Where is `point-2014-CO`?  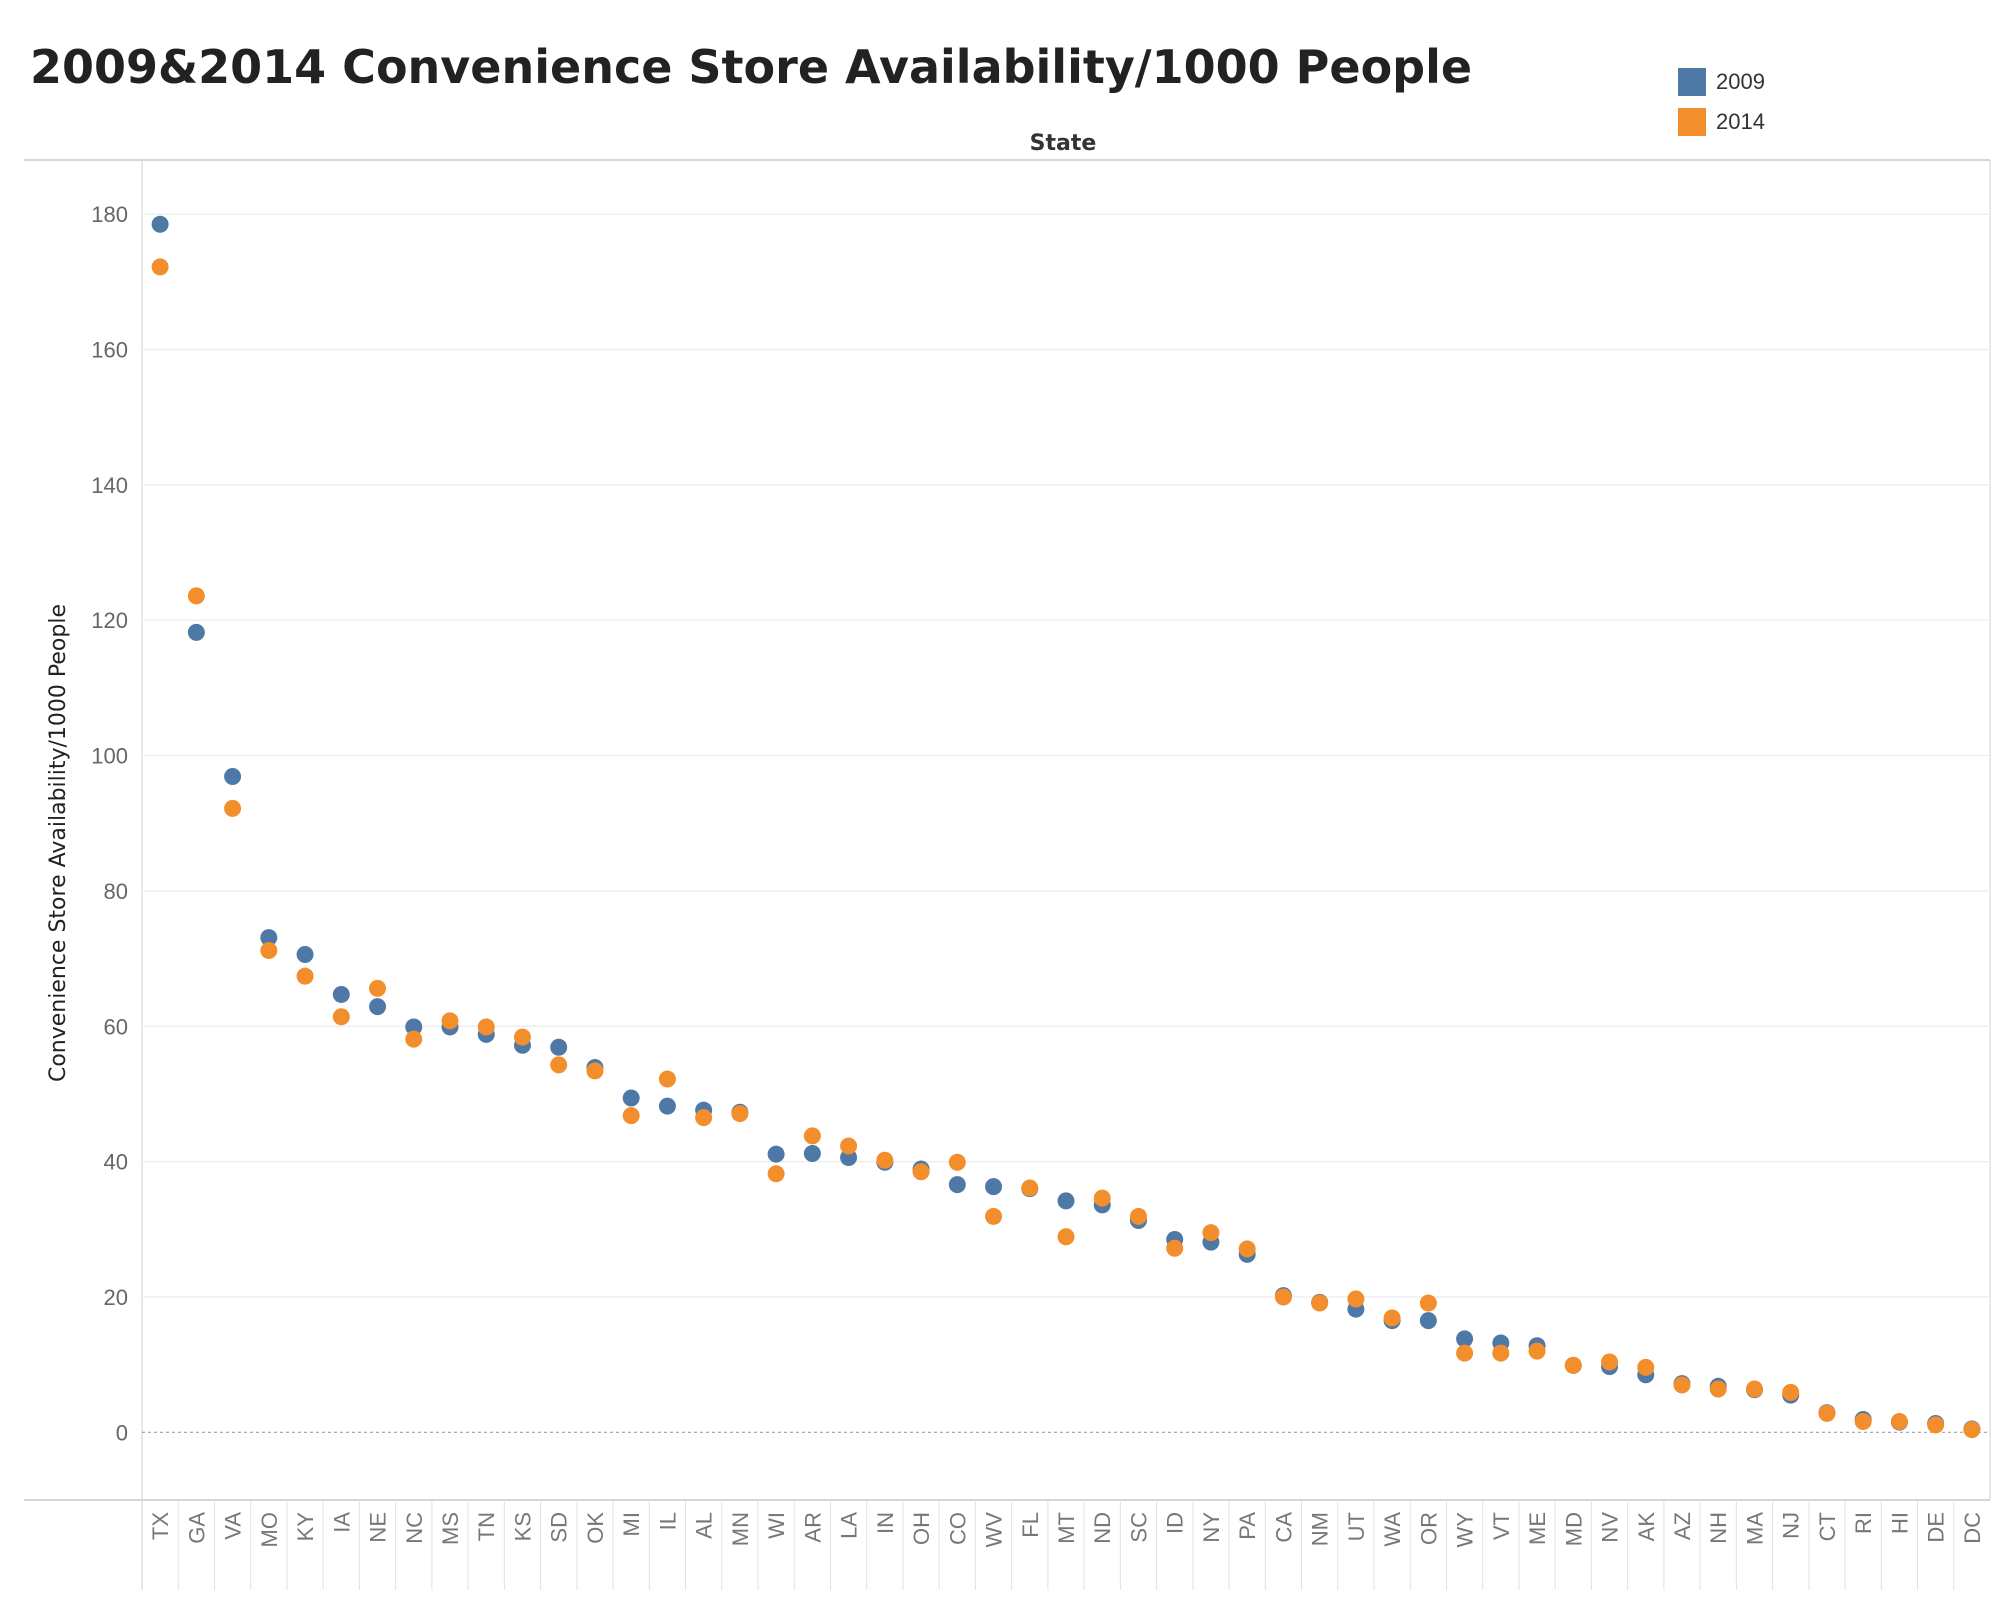 point-2014-CO is located at coordinates (957, 1162).